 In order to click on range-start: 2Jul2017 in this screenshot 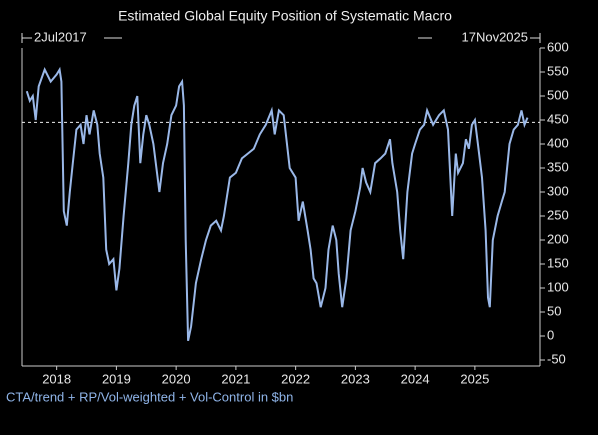, I will do `click(60, 36)`.